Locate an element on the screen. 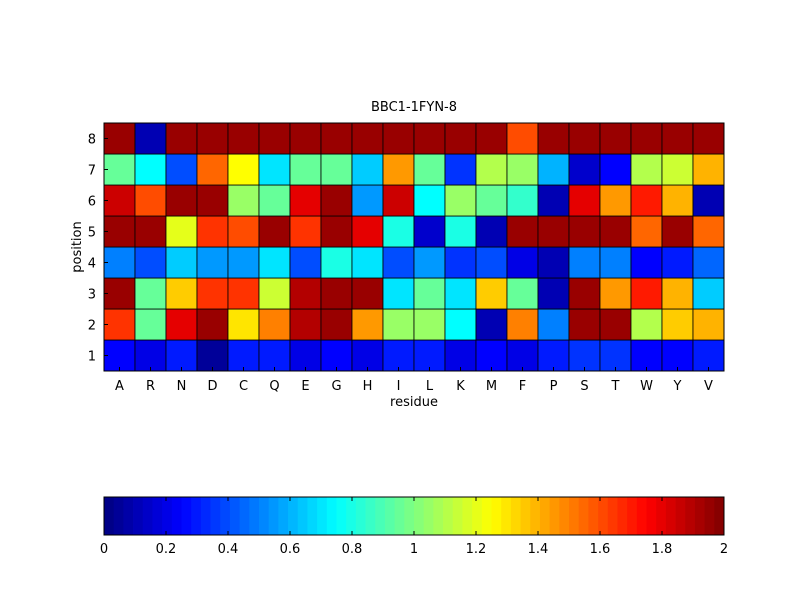  x-tick-label-Q: Q is located at coordinates (274, 386).